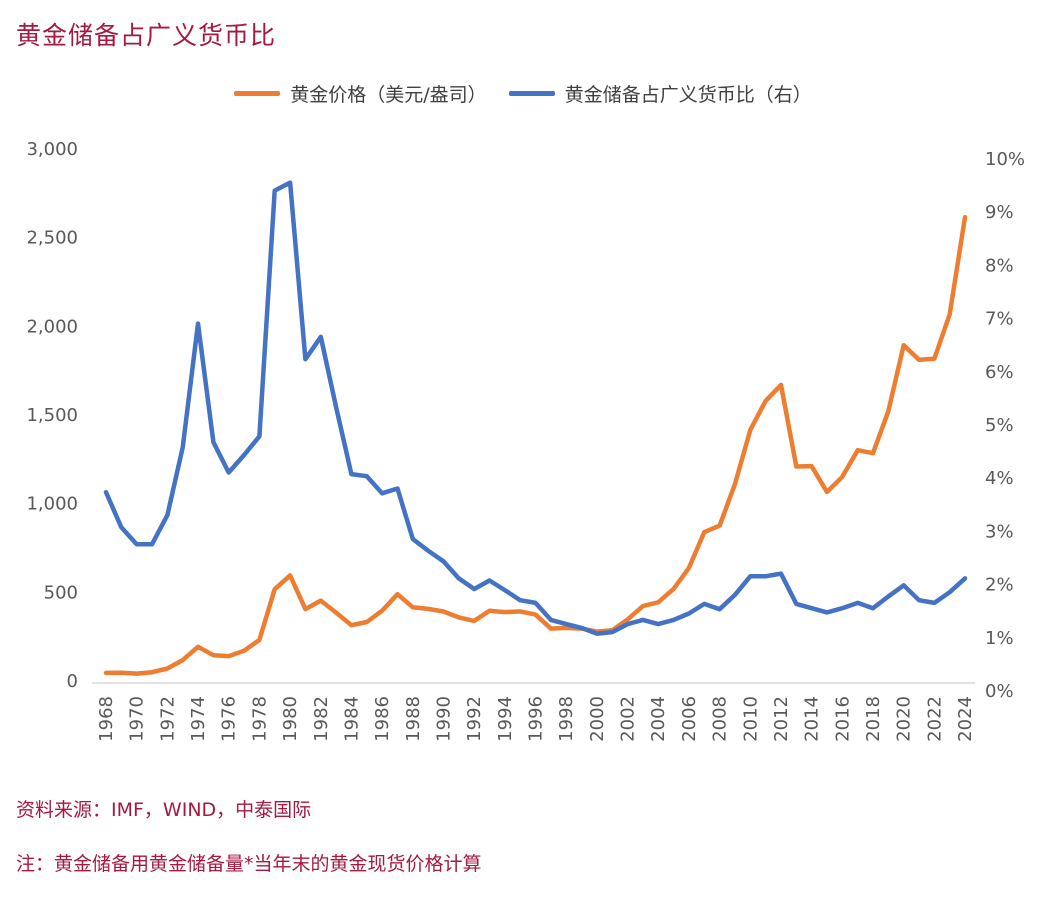 The height and width of the screenshot is (914, 1046). Describe the element at coordinates (106, 719) in the screenshot. I see `x-tick-label: 1968` at that location.